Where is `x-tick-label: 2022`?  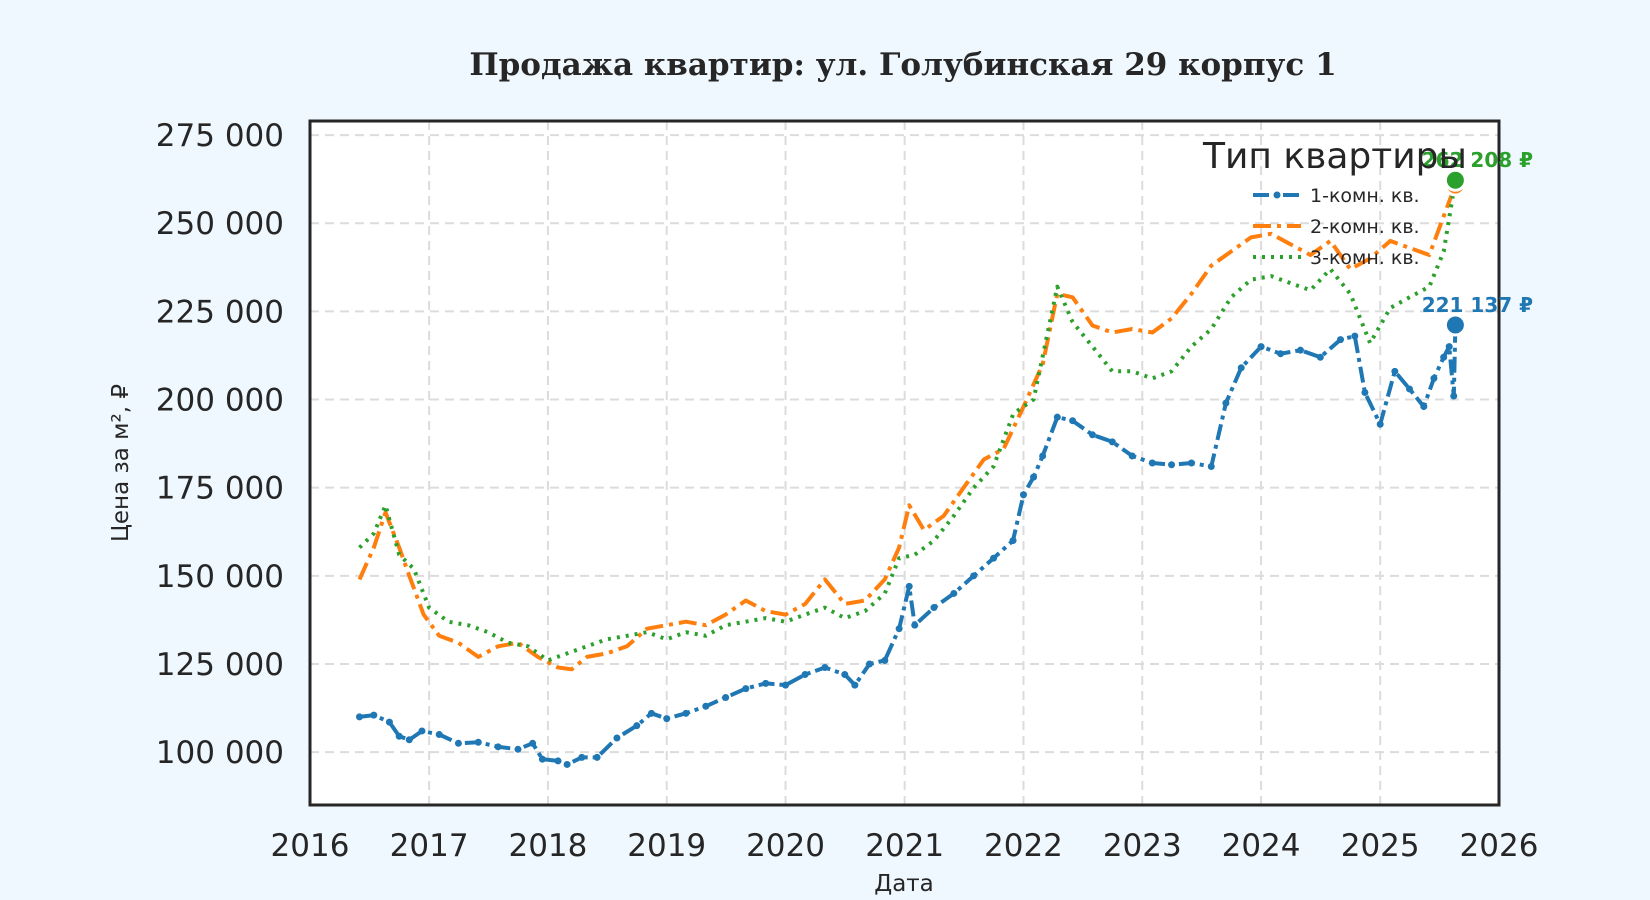 x-tick-label: 2022 is located at coordinates (1023, 846).